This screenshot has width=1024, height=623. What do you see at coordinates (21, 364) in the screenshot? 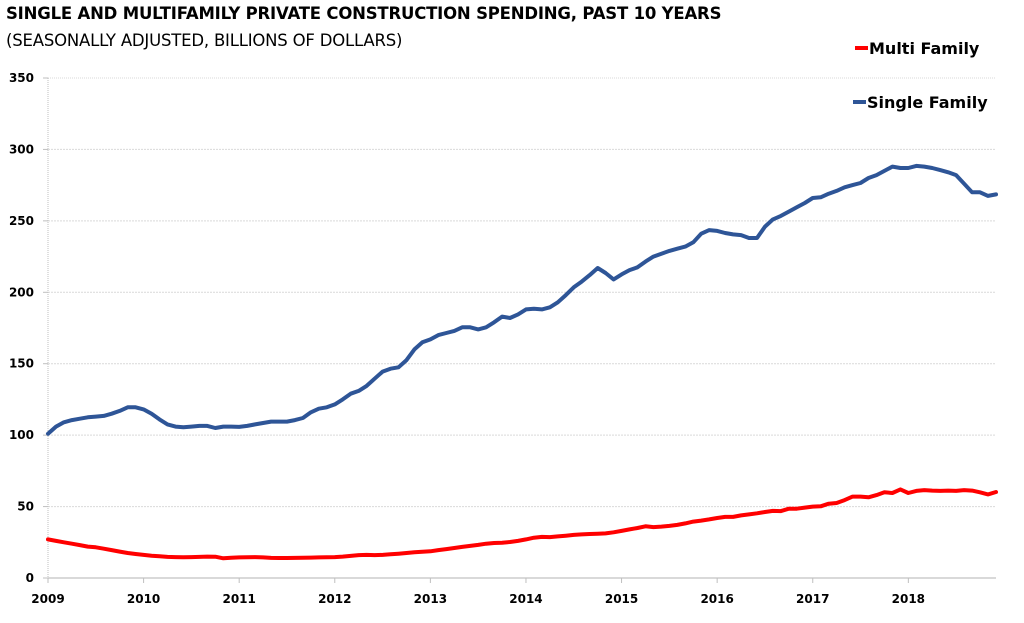
I see `y-tick-label: 150` at bounding box center [21, 364].